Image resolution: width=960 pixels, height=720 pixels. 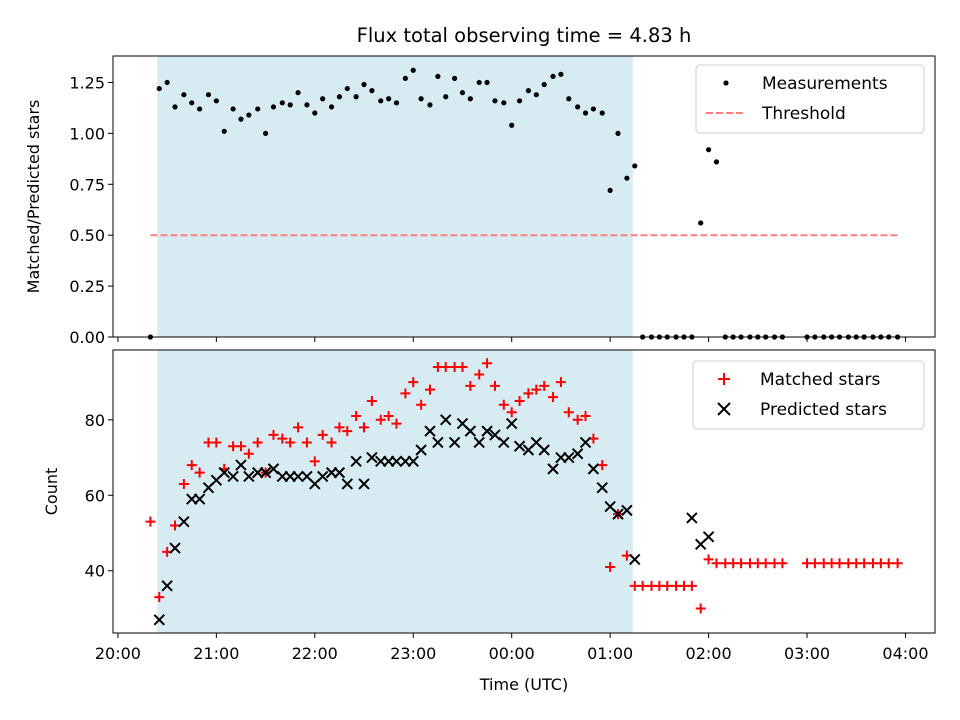 What do you see at coordinates (807, 653) in the screenshot?
I see `x-tick-label: 03:00` at bounding box center [807, 653].